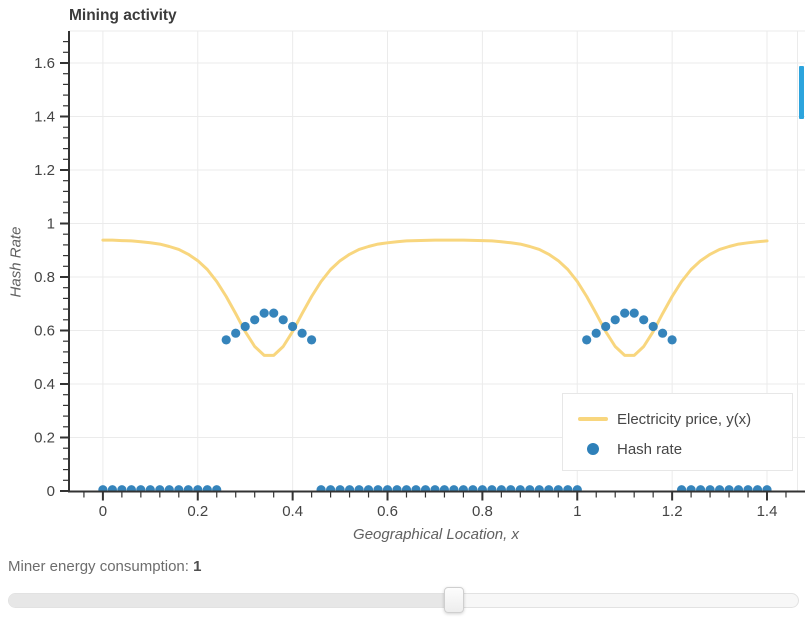 The image size is (805, 626). I want to click on scrollbar-thumb, so click(801, 92).